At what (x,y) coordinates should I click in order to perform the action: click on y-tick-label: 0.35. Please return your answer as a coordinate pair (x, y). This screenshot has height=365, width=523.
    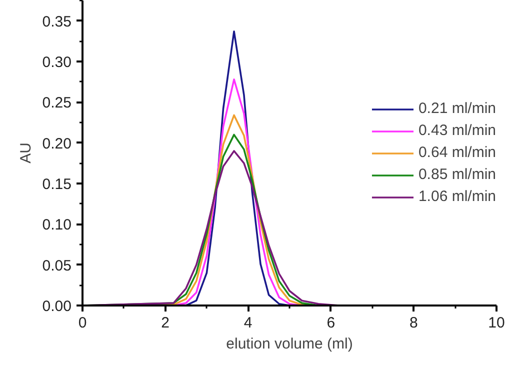
    Looking at the image, I should click on (57, 21).